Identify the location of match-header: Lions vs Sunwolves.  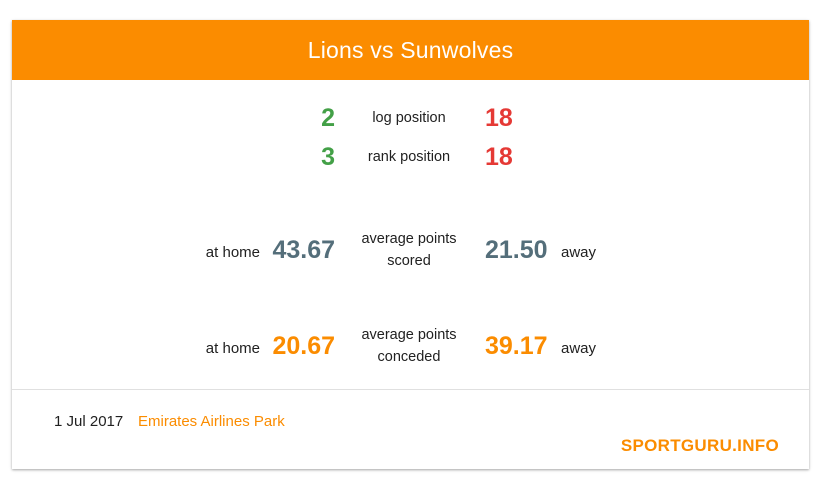
(410, 50).